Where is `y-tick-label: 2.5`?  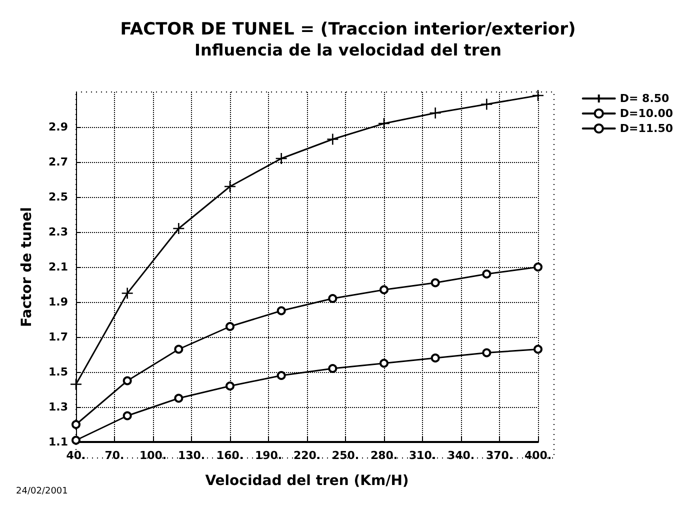
y-tick-label: 2.5 is located at coordinates (58, 197).